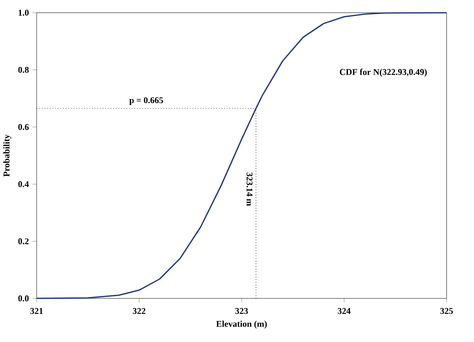 Image resolution: width=474 pixels, height=342 pixels. What do you see at coordinates (146, 101) in the screenshot?
I see `ref-line-label: p = 0.665` at bounding box center [146, 101].